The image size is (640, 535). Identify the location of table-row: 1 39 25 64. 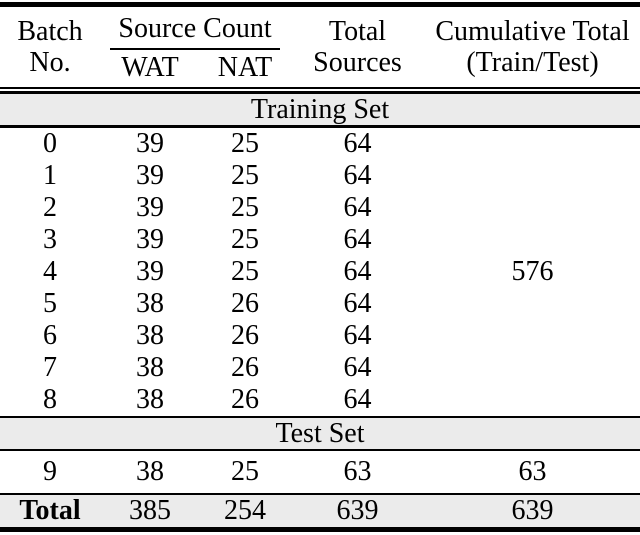
(320, 176).